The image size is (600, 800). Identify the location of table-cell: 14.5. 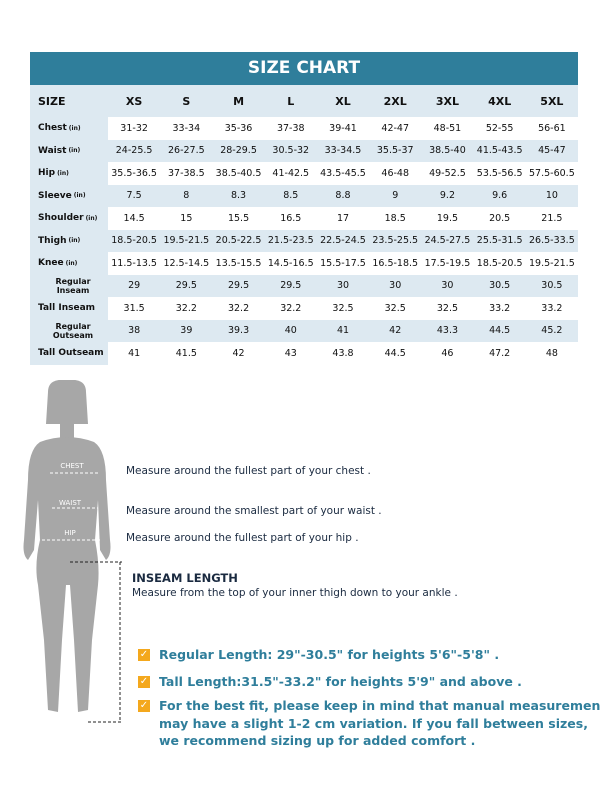
(134, 218).